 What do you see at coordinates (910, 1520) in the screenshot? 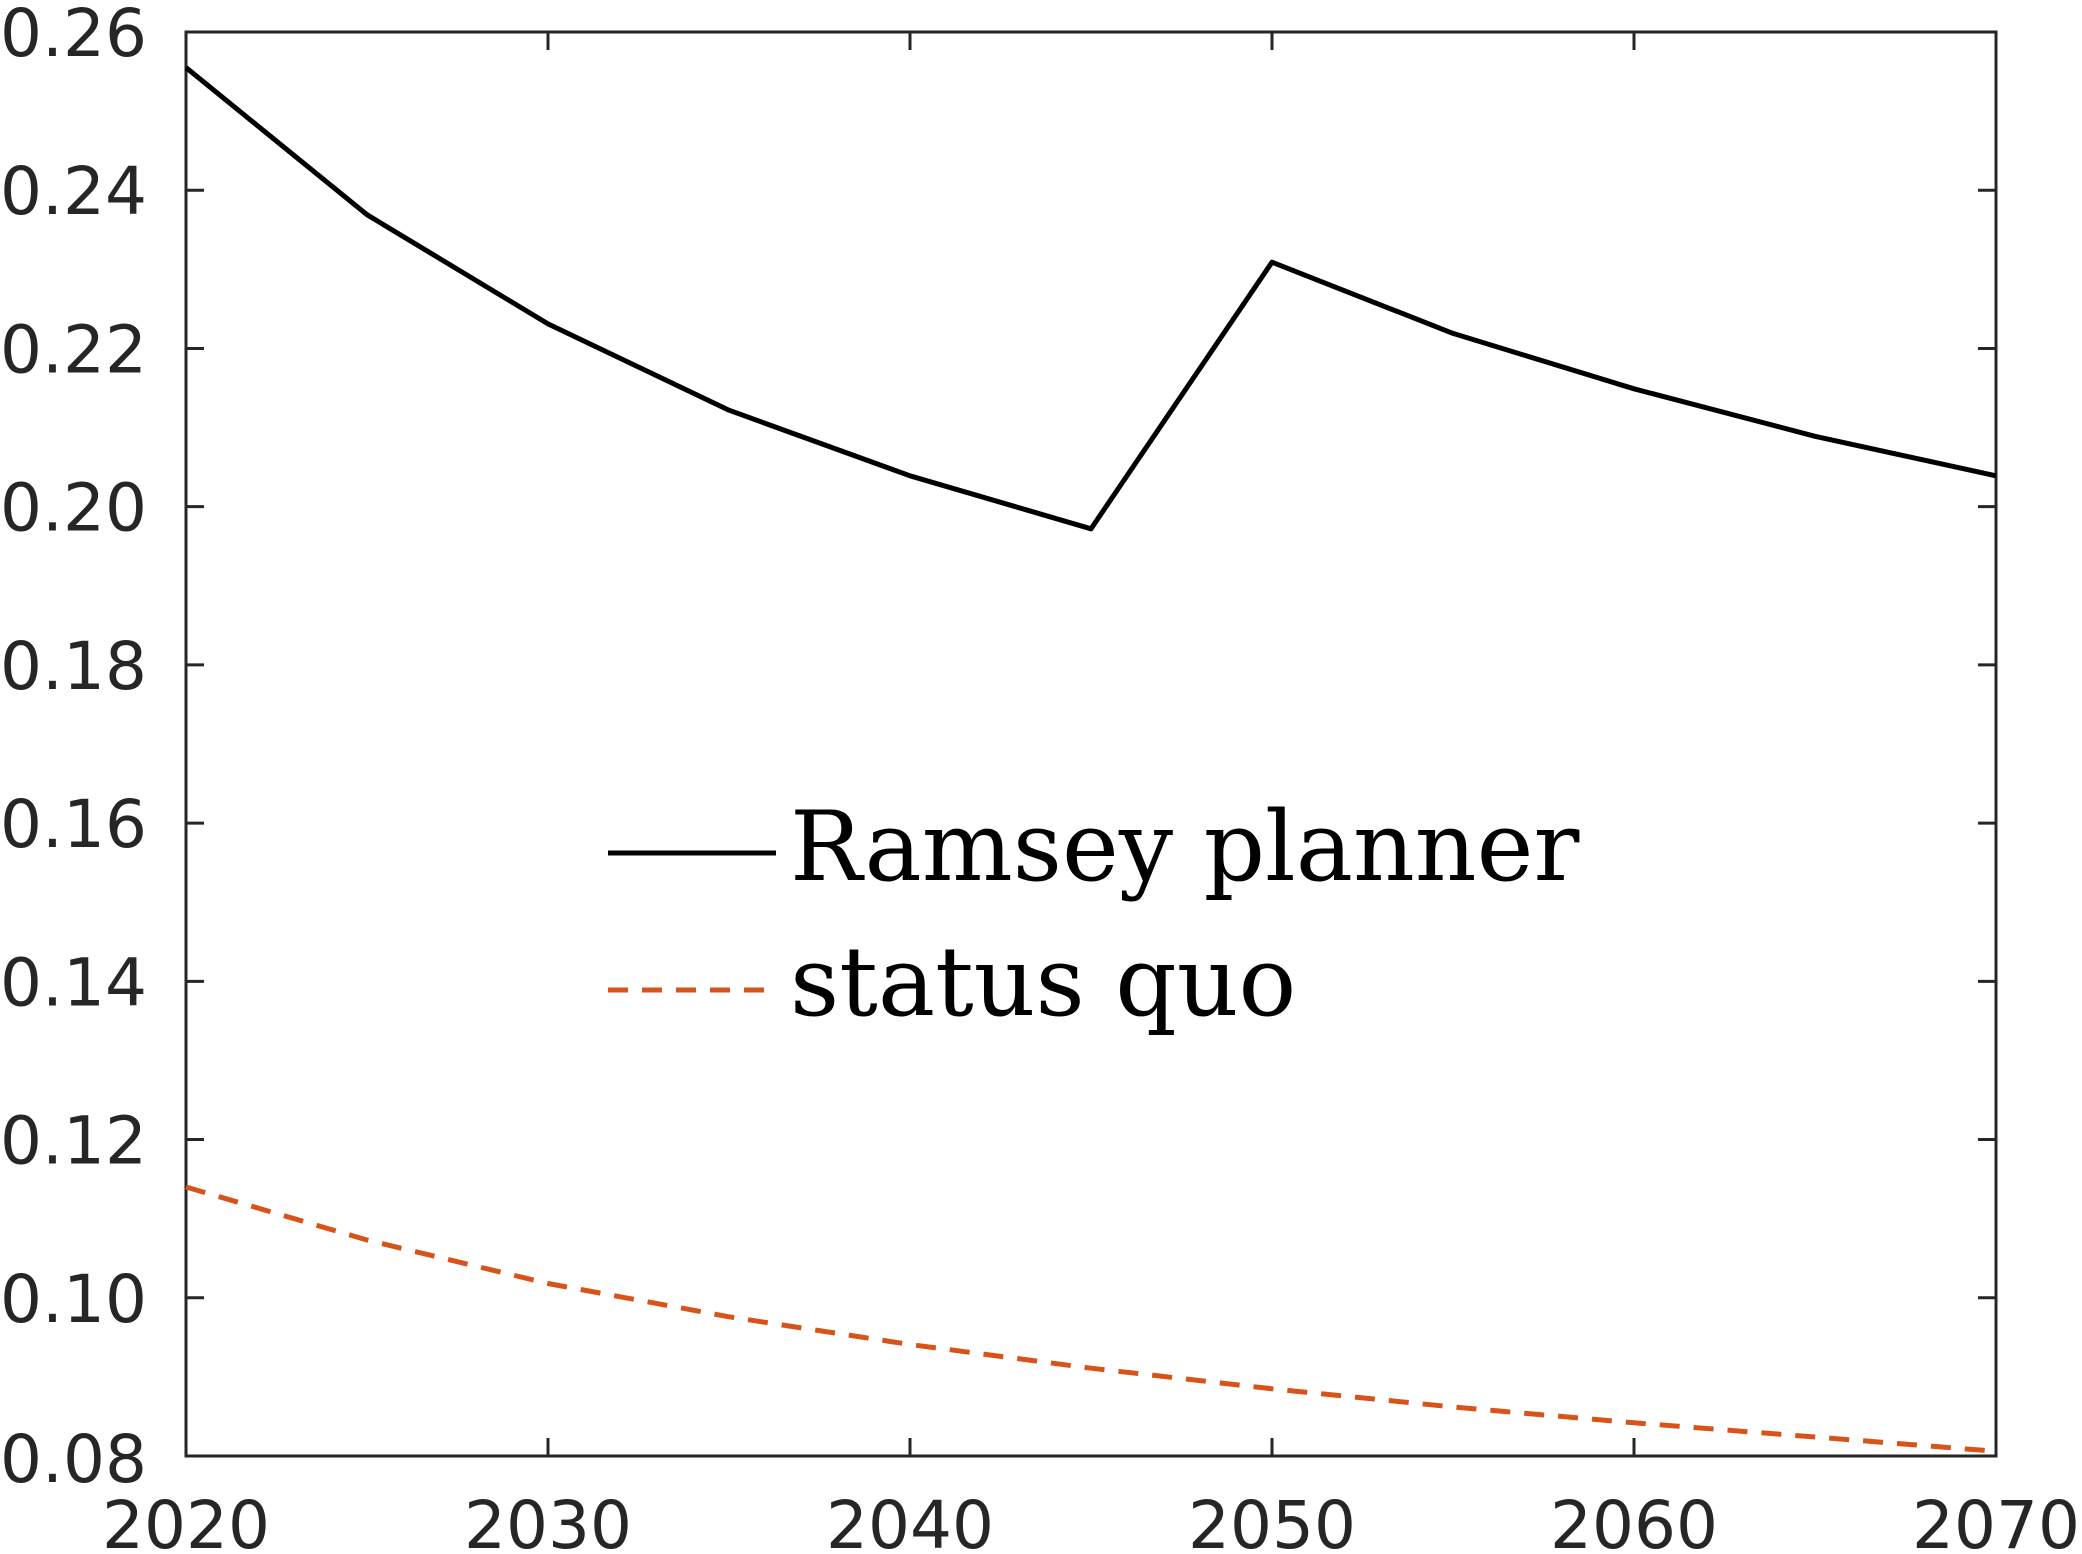
I see `x-tick-label-2040: 2040` at bounding box center [910, 1520].